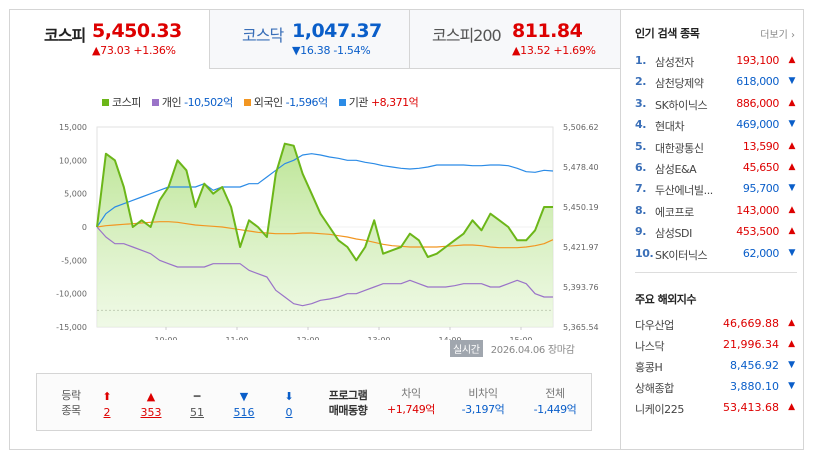  I want to click on stock-price: 618,000, so click(757, 82).